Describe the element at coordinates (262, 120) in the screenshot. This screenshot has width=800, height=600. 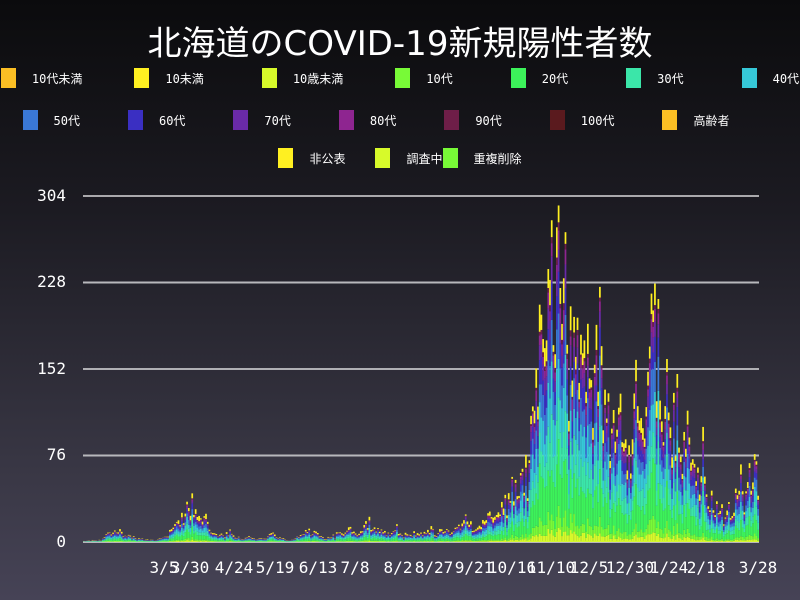
I see `legend-item: 70代` at that location.